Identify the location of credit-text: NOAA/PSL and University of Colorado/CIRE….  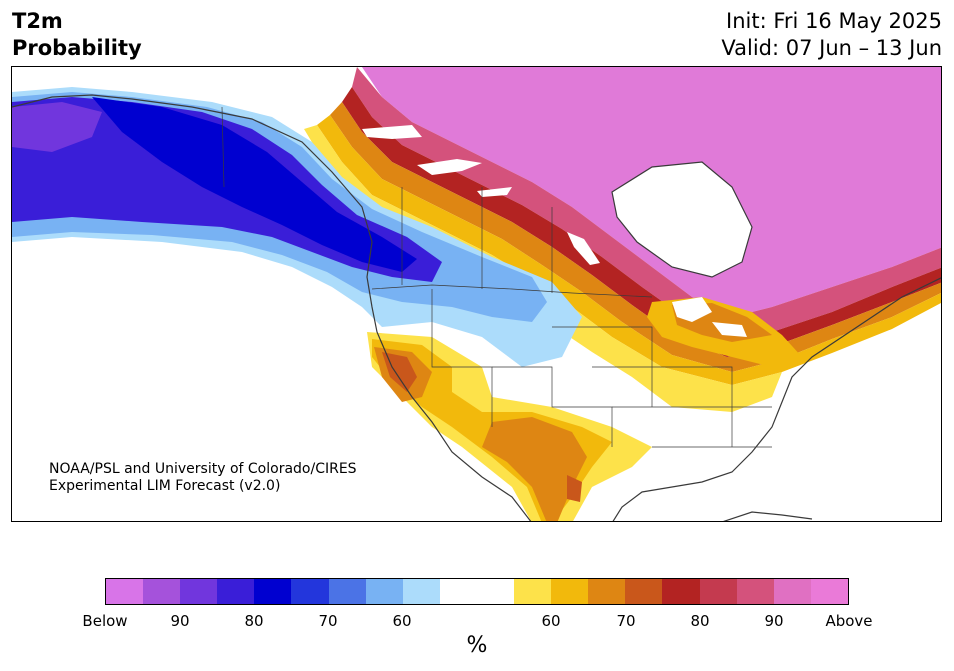
(203, 478).